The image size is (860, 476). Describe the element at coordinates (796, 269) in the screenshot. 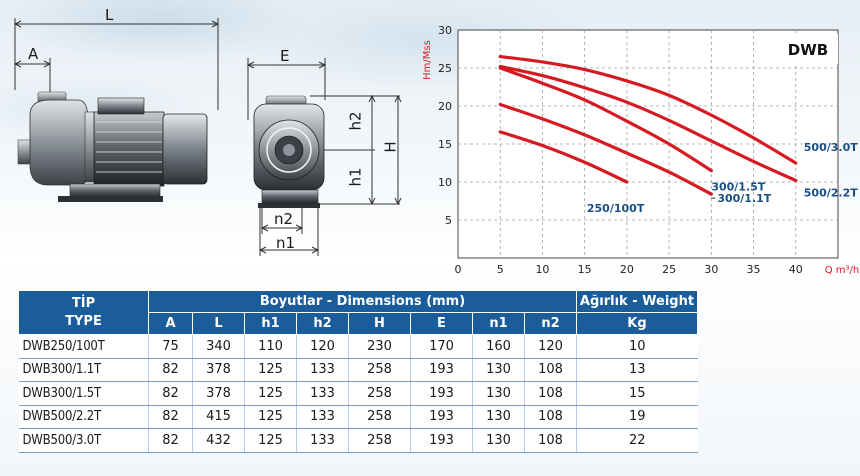

I see `chart-x-tick-label: 40` at that location.